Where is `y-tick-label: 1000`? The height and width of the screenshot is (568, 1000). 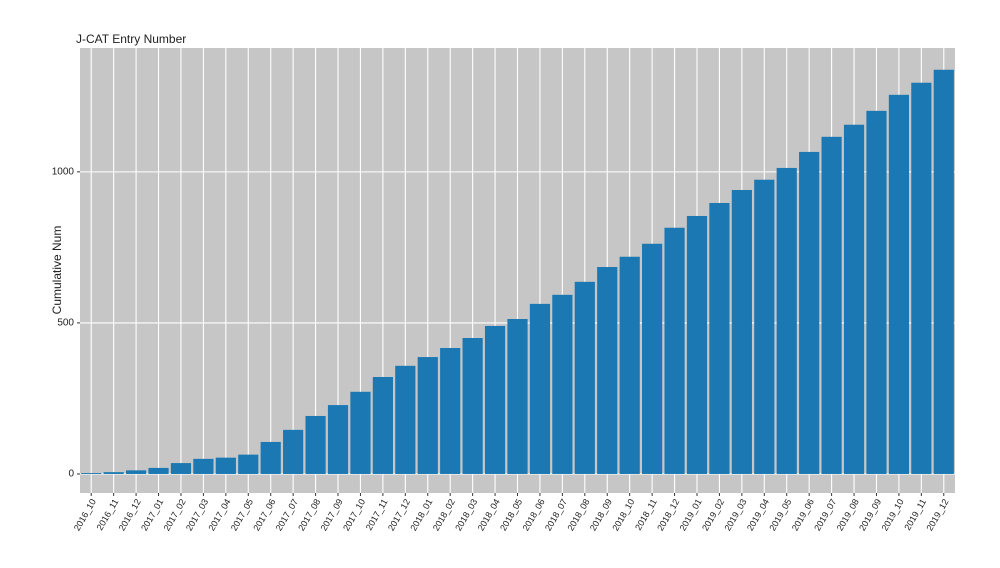
y-tick-label: 1000 is located at coordinates (63, 172).